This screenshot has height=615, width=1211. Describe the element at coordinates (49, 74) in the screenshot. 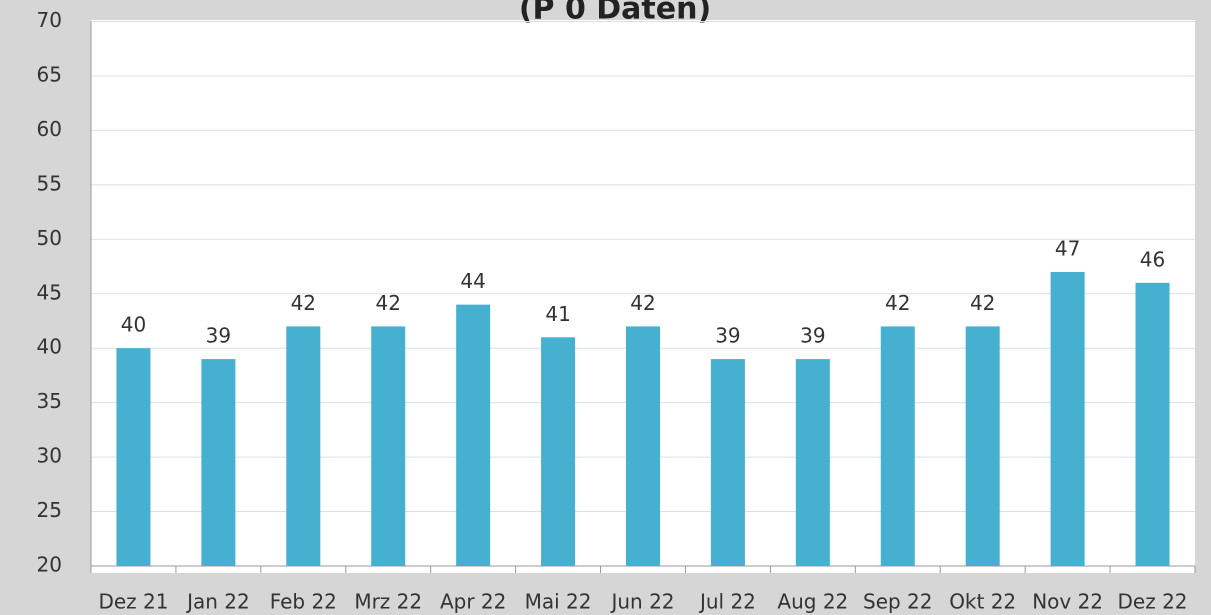

I see `y-tick-label: 65` at that location.